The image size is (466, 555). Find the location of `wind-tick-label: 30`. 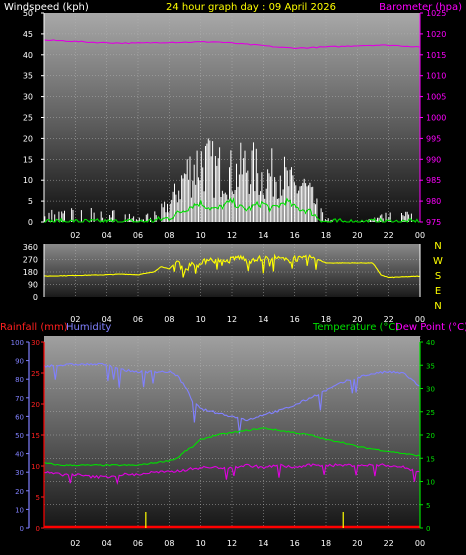

wind-tick-label: 30 is located at coordinates (28, 97).